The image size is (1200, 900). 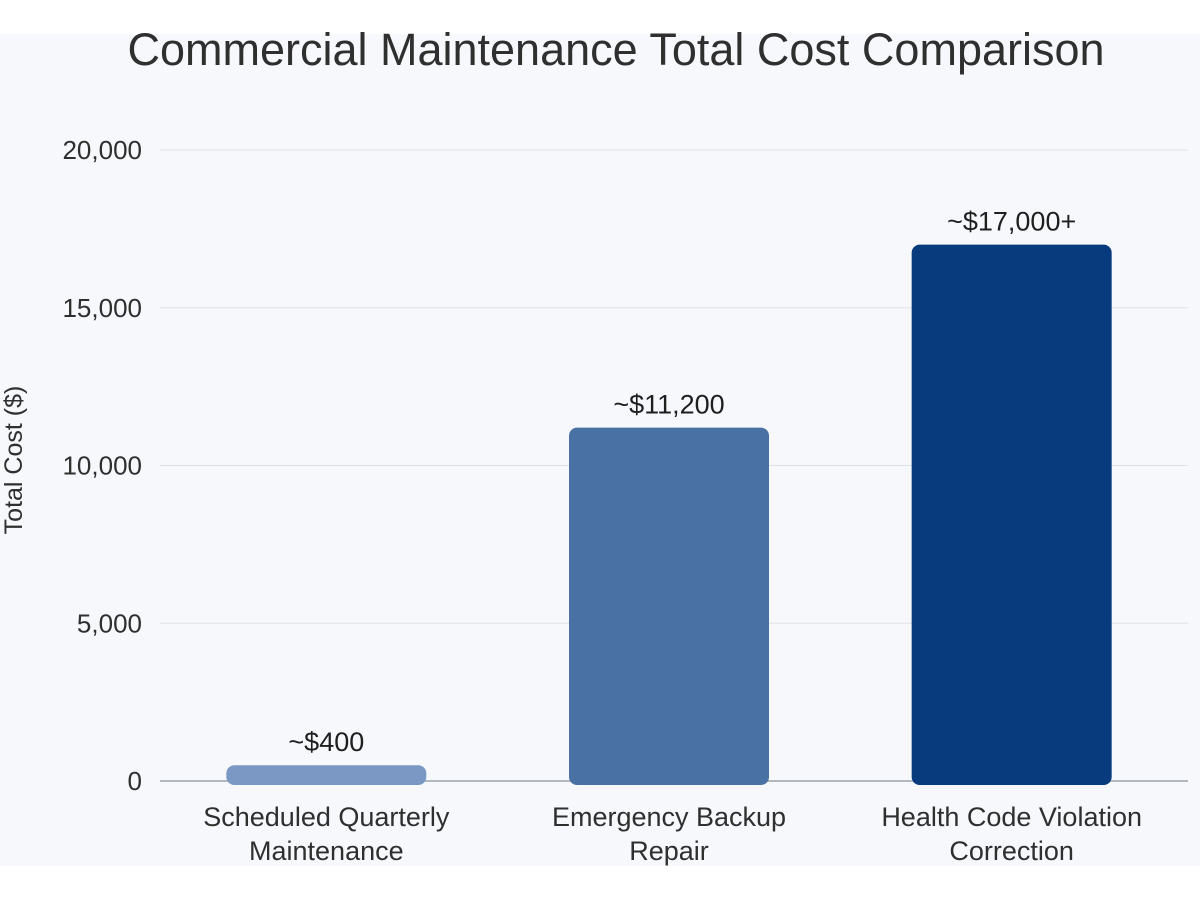 I want to click on y-tick-label: 20,000, so click(x=102, y=150).